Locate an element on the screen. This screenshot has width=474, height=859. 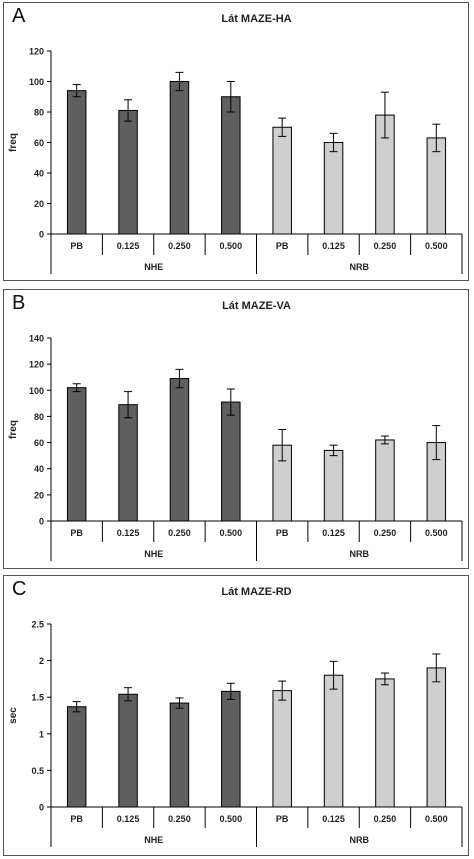
panel-label: A is located at coordinates (19, 16).